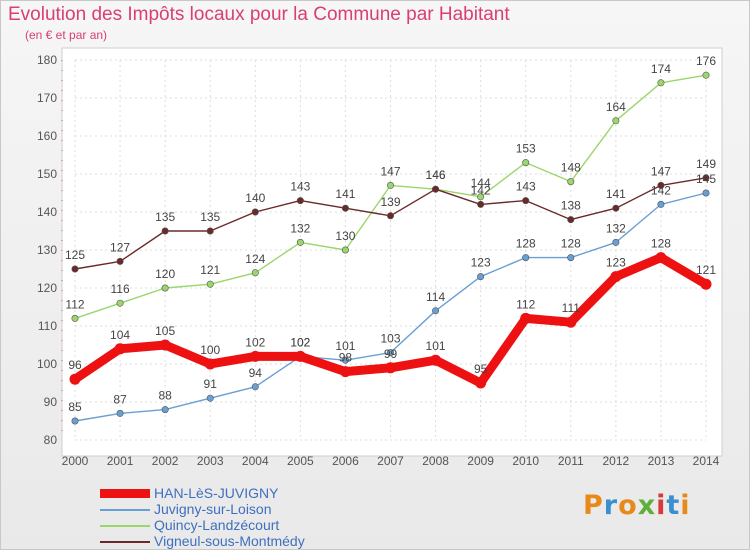 The width and height of the screenshot is (750, 550). Describe the element at coordinates (120, 399) in the screenshot. I see `data-label: 87` at that location.